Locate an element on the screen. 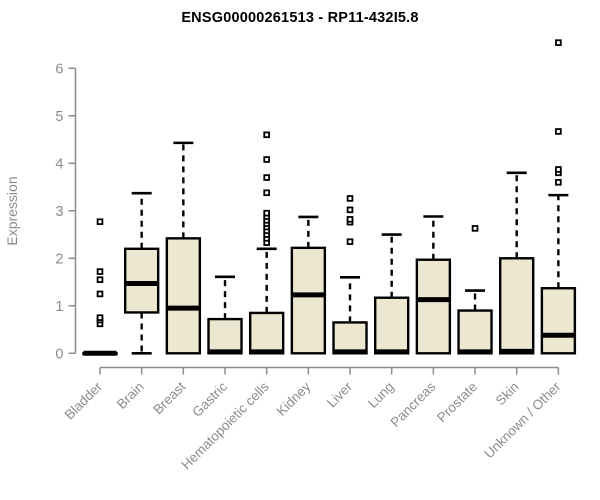 Image resolution: width=600 pixels, height=500 pixels. box-brain is located at coordinates (141, 280).